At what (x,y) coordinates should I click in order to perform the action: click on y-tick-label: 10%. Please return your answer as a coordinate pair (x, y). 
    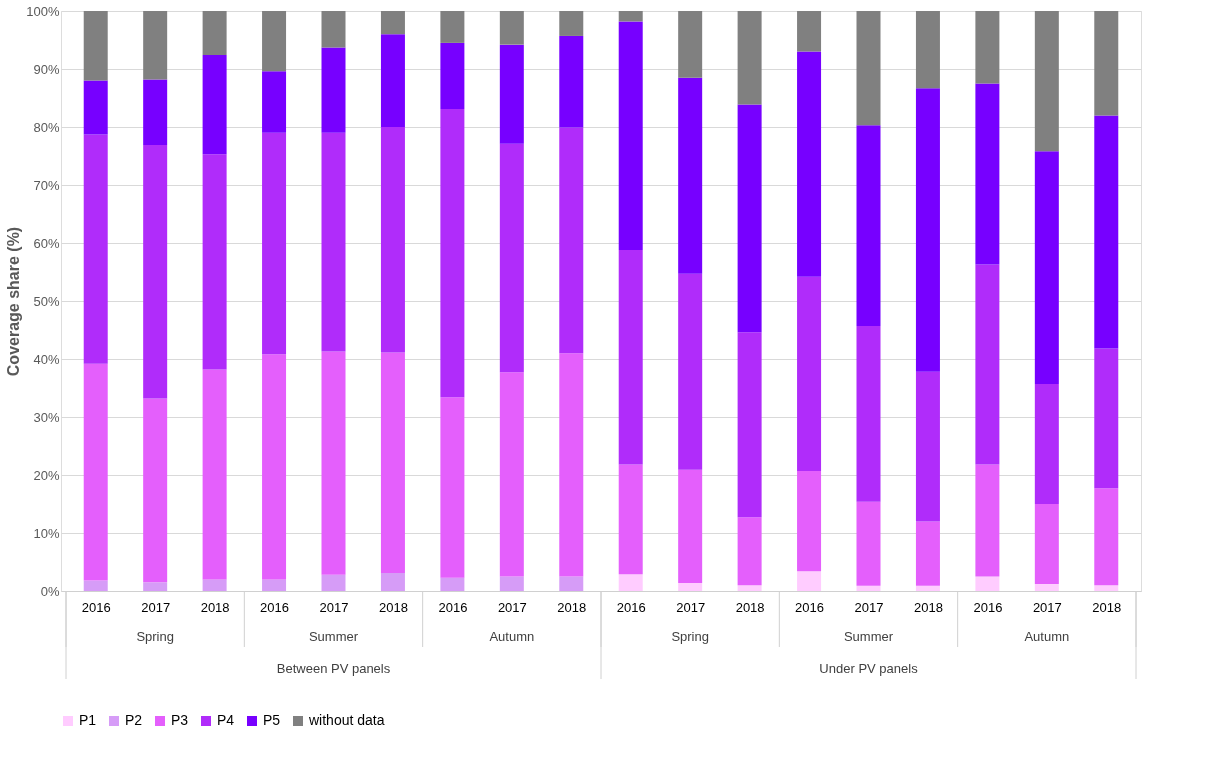
    Looking at the image, I should click on (46, 533).